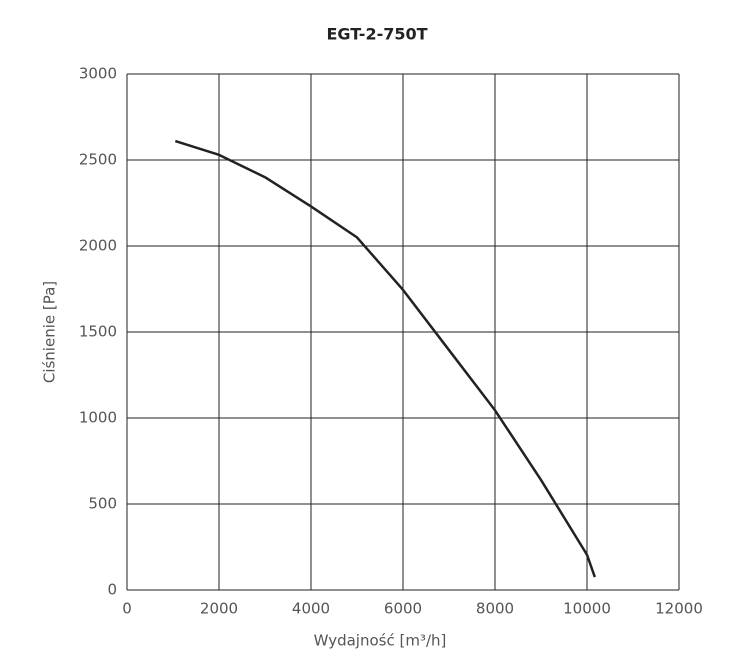  I want to click on y-tick-label: 3000, so click(98, 74).